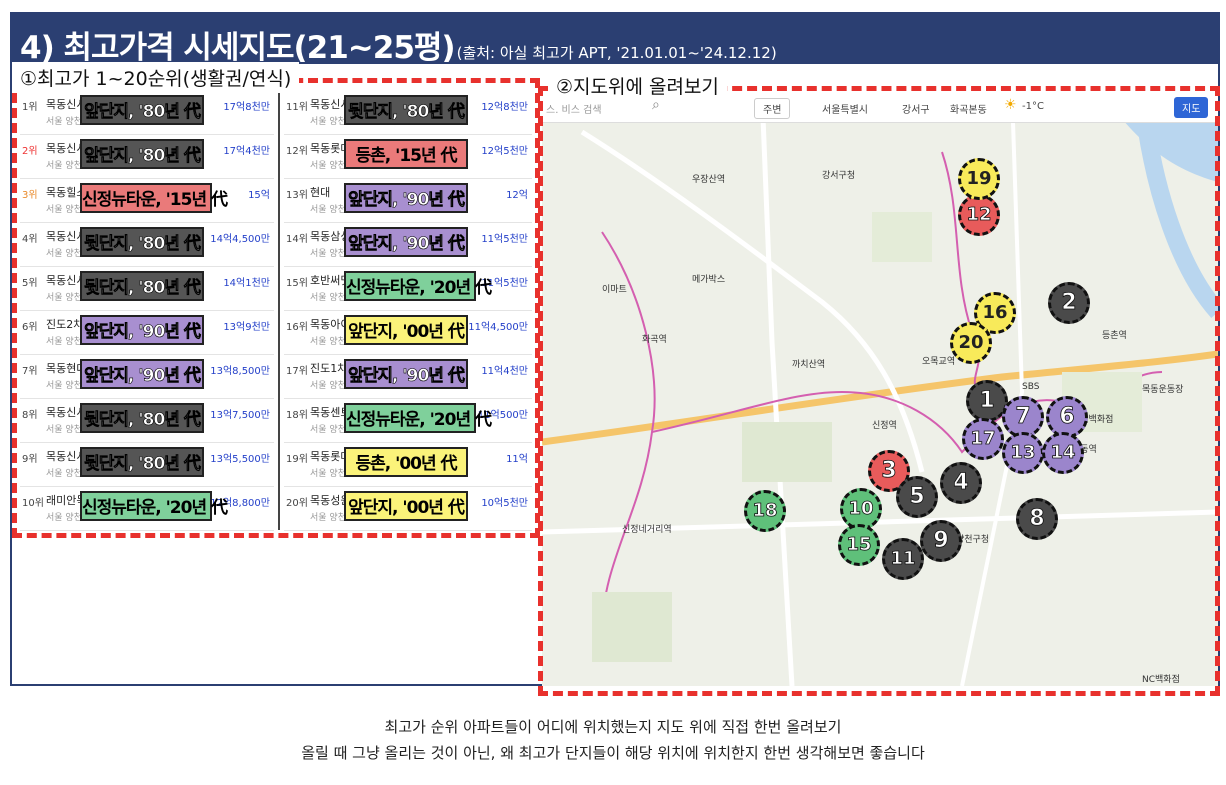  What do you see at coordinates (330, 456) in the screenshot?
I see `apartment-name: 목동롯데` at bounding box center [330, 456].